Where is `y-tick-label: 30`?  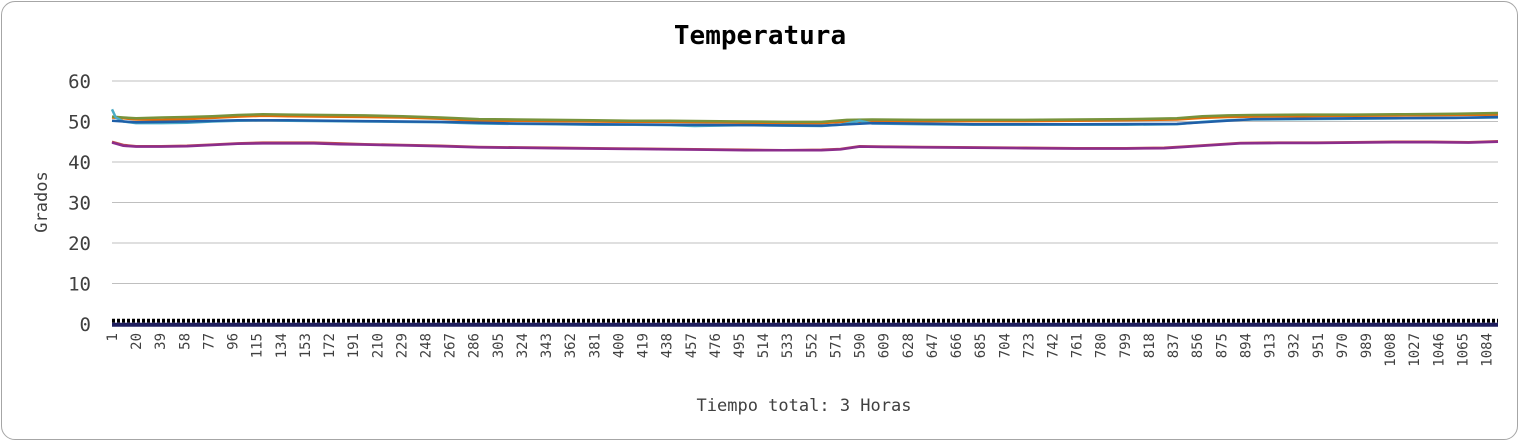
y-tick-label: 30 is located at coordinates (79, 204).